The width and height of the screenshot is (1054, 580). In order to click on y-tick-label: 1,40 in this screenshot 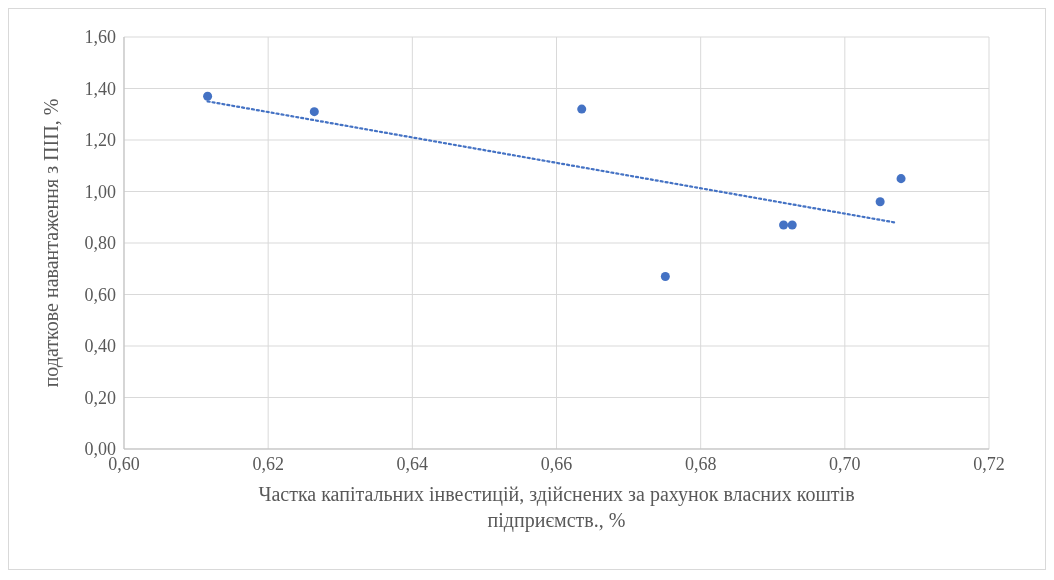, I will do `click(100, 88)`.